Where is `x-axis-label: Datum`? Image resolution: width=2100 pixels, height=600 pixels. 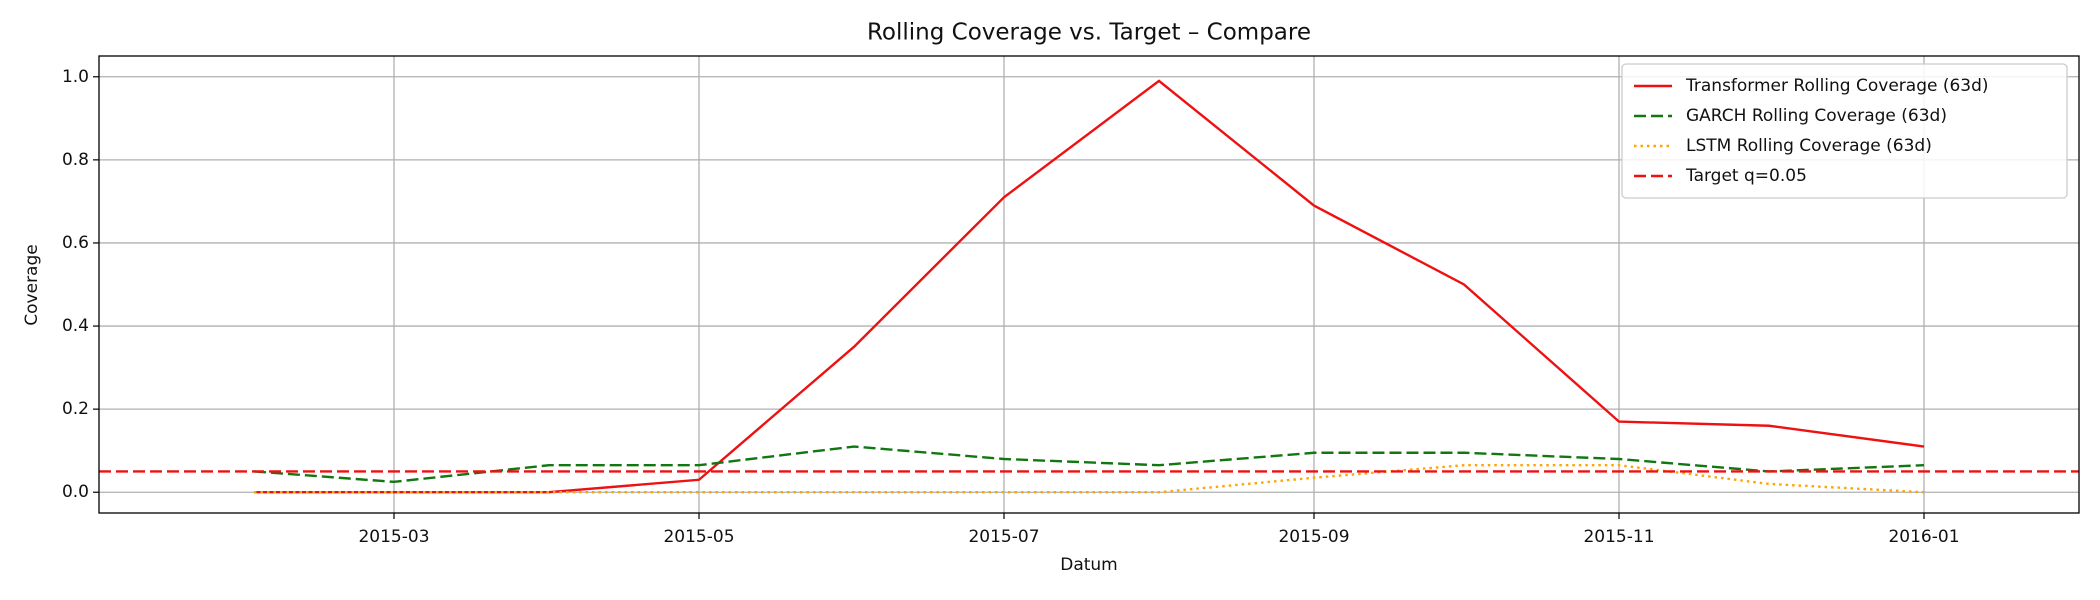 x-axis-label: Datum is located at coordinates (1089, 565).